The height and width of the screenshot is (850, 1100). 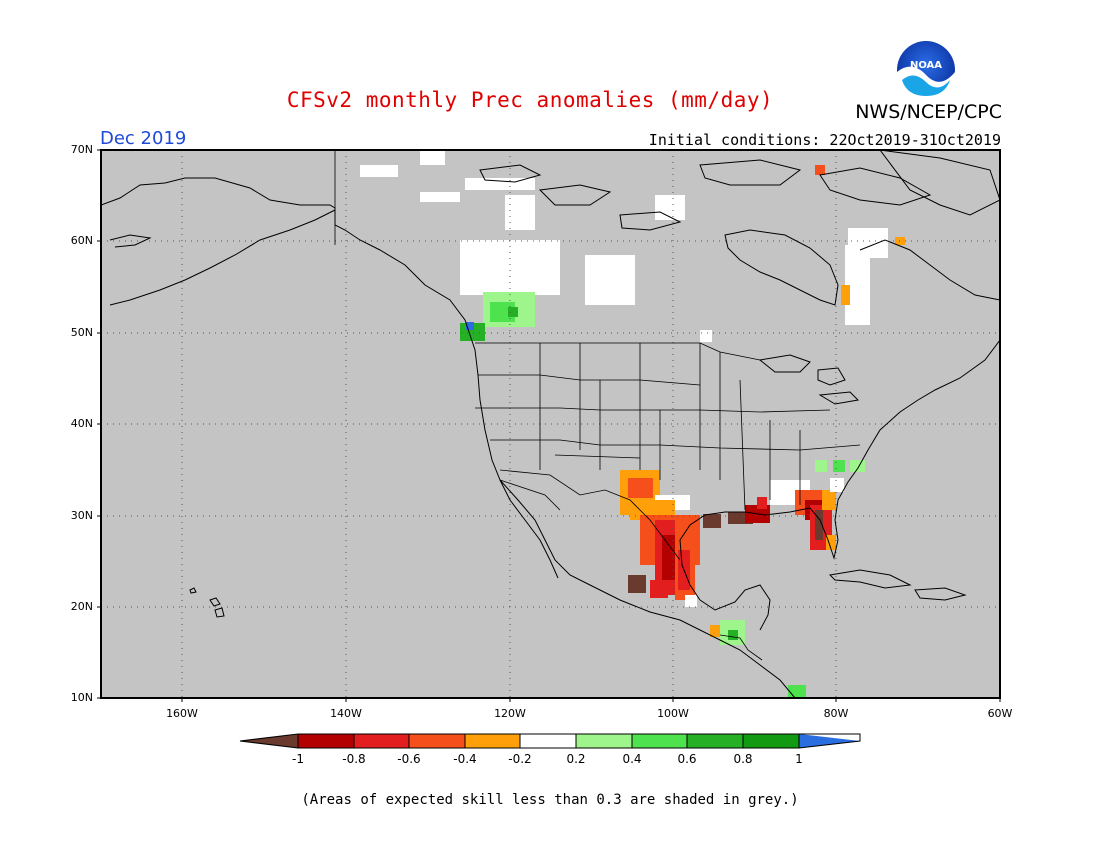 I want to click on colorbar-tick: 0.4, so click(x=632, y=759).